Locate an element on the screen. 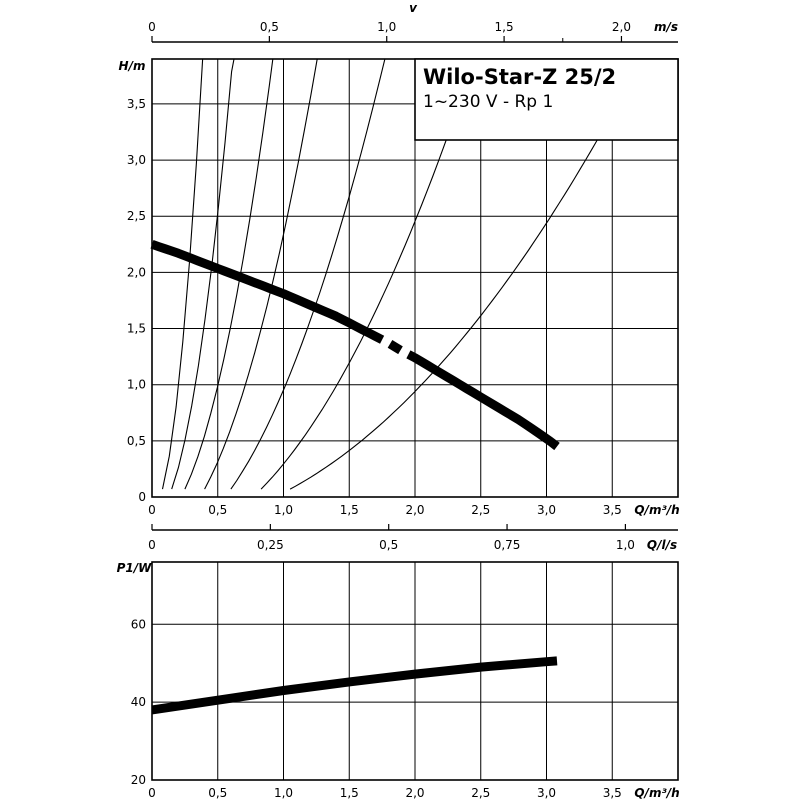 Image resolution: width=800 pixels, height=800 pixels. title-box: Wilo-Star-Z 25/2 1~230 V - Rp 1 is located at coordinates (546, 99).